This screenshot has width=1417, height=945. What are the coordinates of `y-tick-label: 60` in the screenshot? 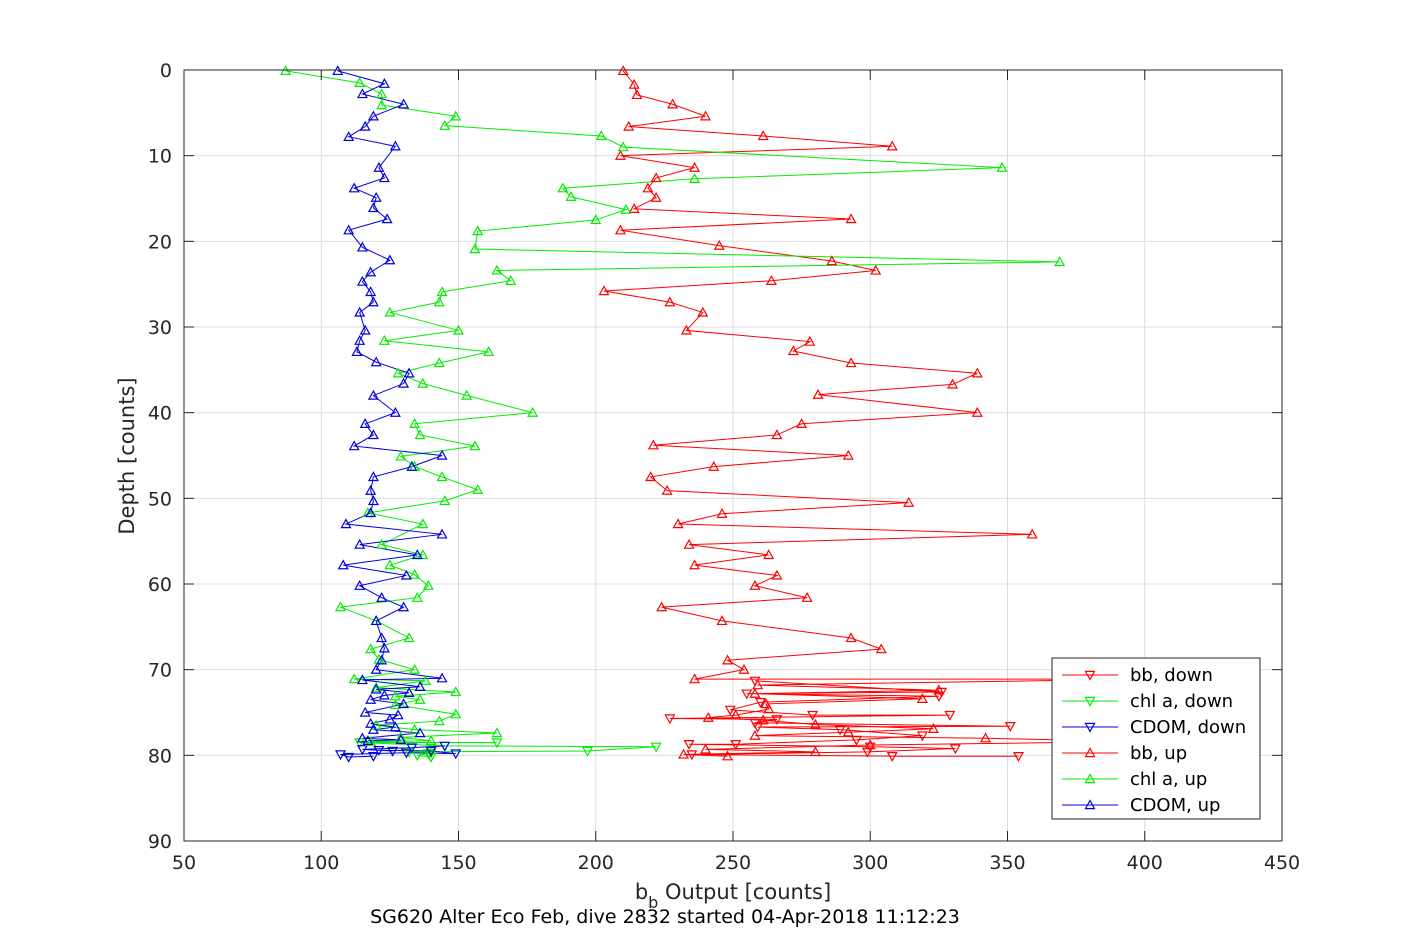 It's located at (160, 585).